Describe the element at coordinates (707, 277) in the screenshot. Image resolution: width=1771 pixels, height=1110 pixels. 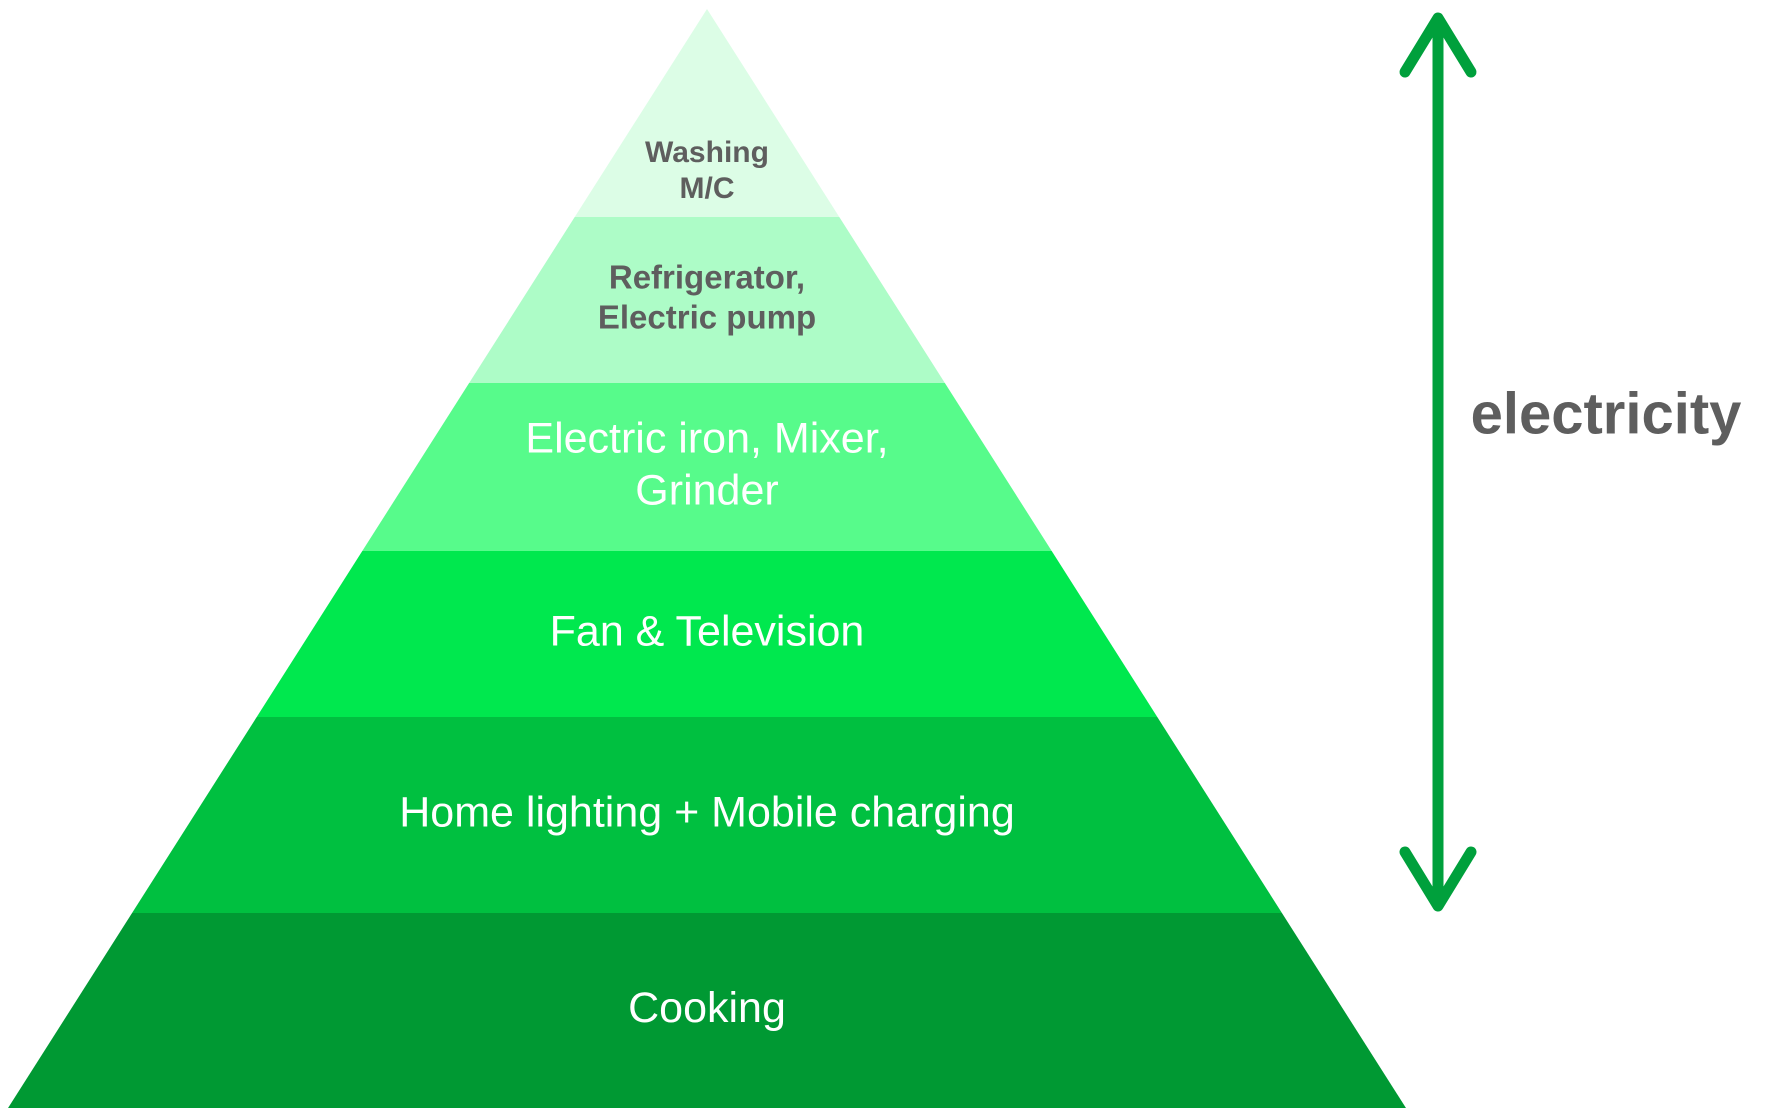
I see `layer-label: Refrigerator,` at that location.